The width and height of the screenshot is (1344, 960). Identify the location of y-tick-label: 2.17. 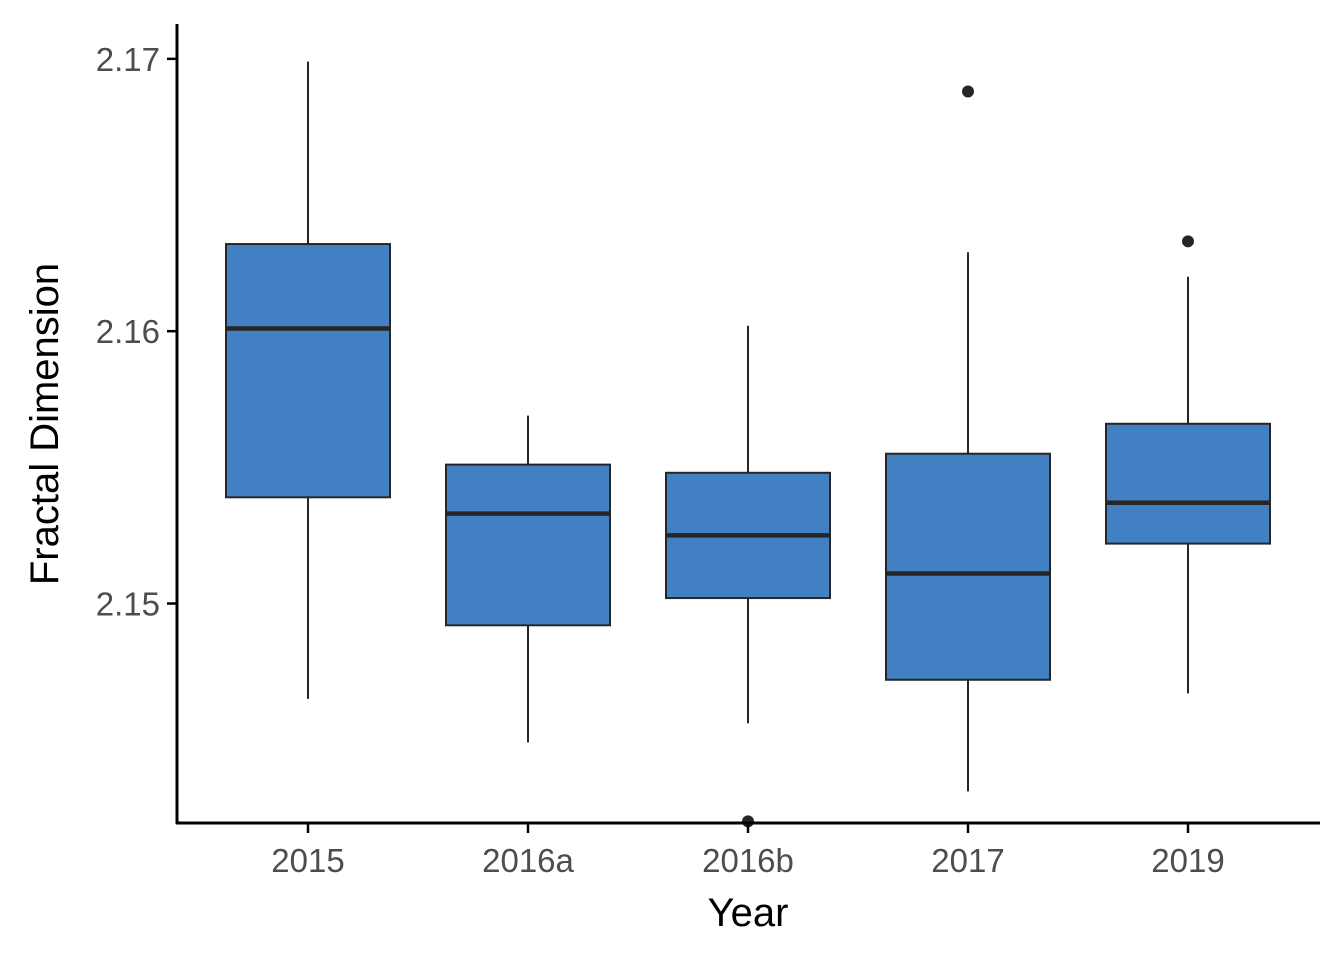
(128, 59).